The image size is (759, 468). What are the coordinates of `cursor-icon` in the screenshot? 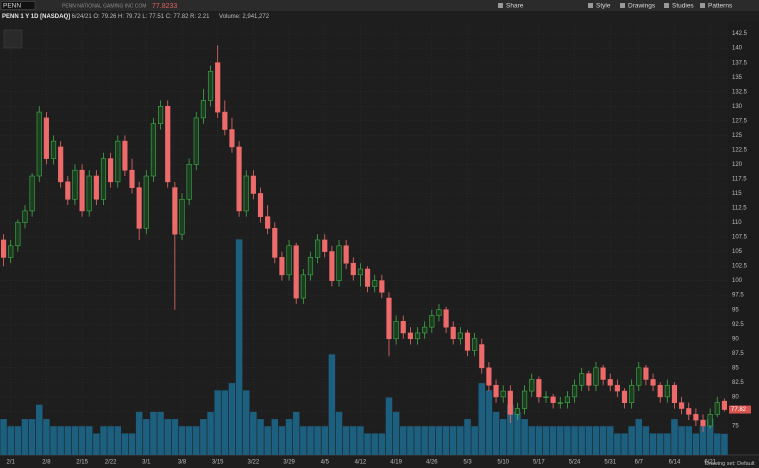 It's located at (13, 39).